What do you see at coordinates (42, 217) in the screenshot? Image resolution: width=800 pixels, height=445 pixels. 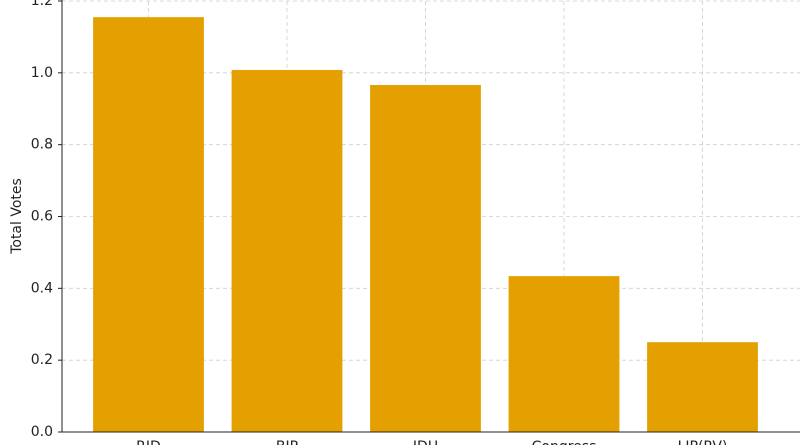 I see `y-tick-label: 0.6` at bounding box center [42, 217].